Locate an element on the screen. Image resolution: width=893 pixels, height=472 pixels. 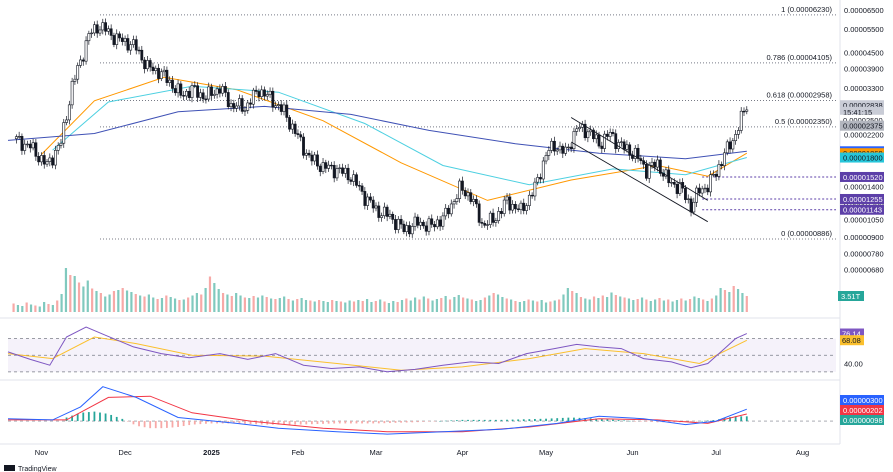
price-badge-label: 0.00002838 is located at coordinates (863, 105).